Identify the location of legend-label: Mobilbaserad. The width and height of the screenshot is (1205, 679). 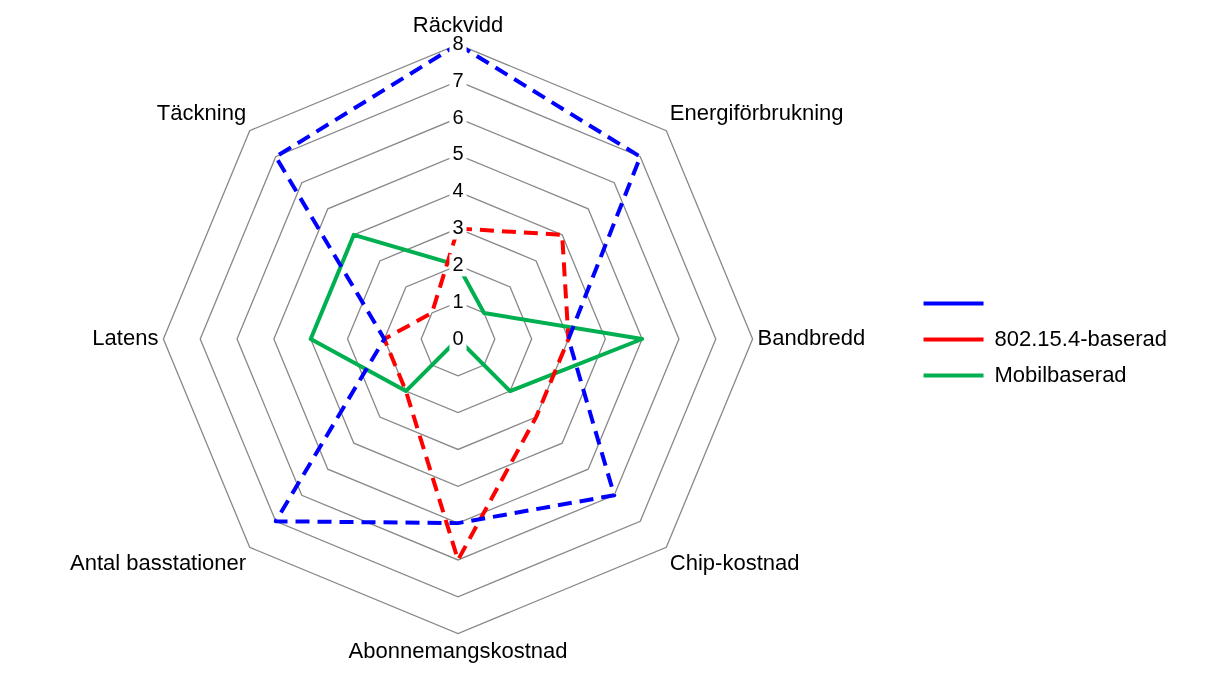
(1060, 374).